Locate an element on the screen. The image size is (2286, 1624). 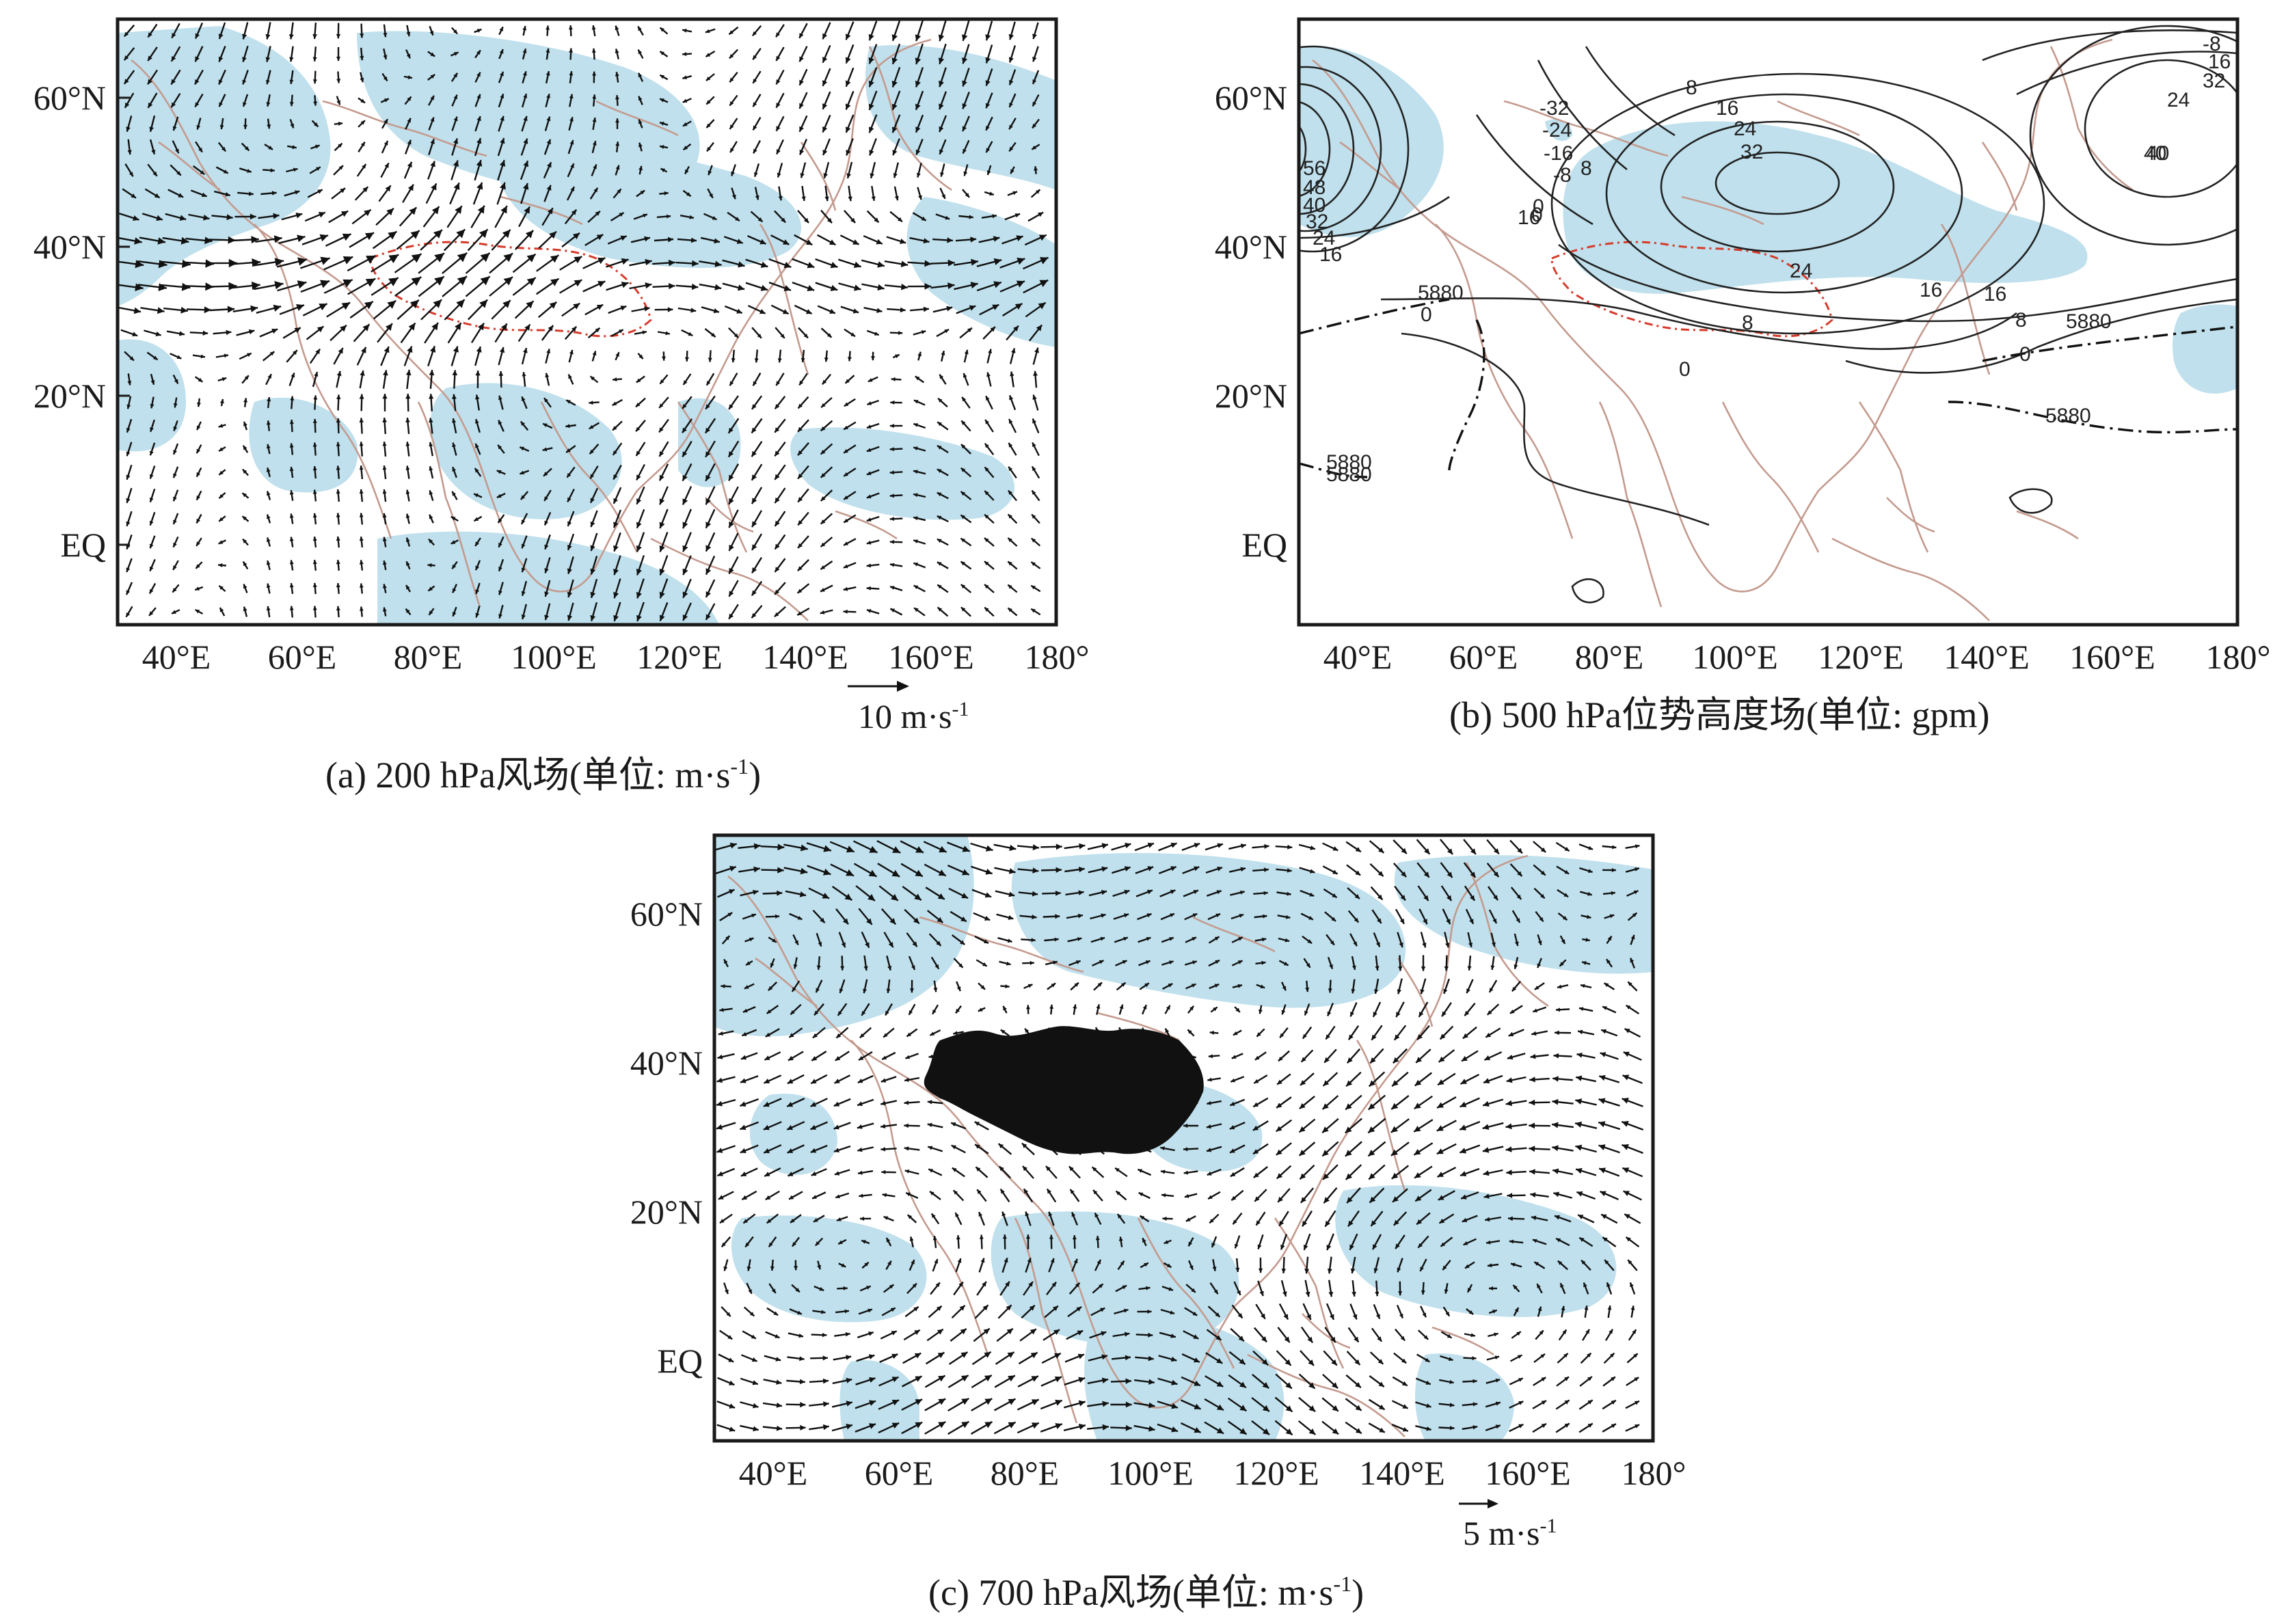
contour-label: -8 is located at coordinates (2212, 44).